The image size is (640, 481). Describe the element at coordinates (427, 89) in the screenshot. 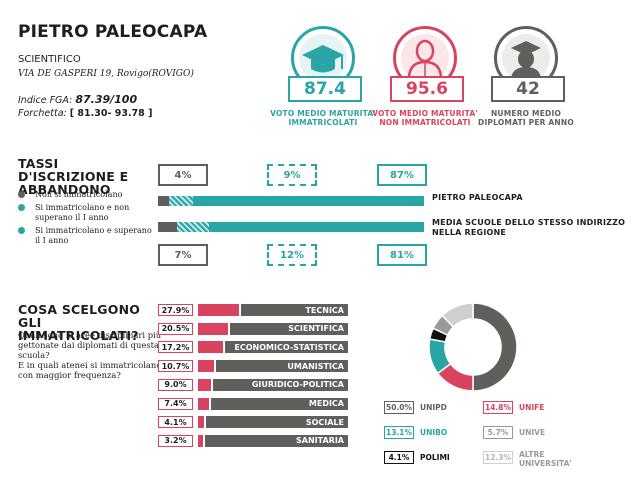

I see `kpi-non-immatricolati-value: 95.6` at that location.